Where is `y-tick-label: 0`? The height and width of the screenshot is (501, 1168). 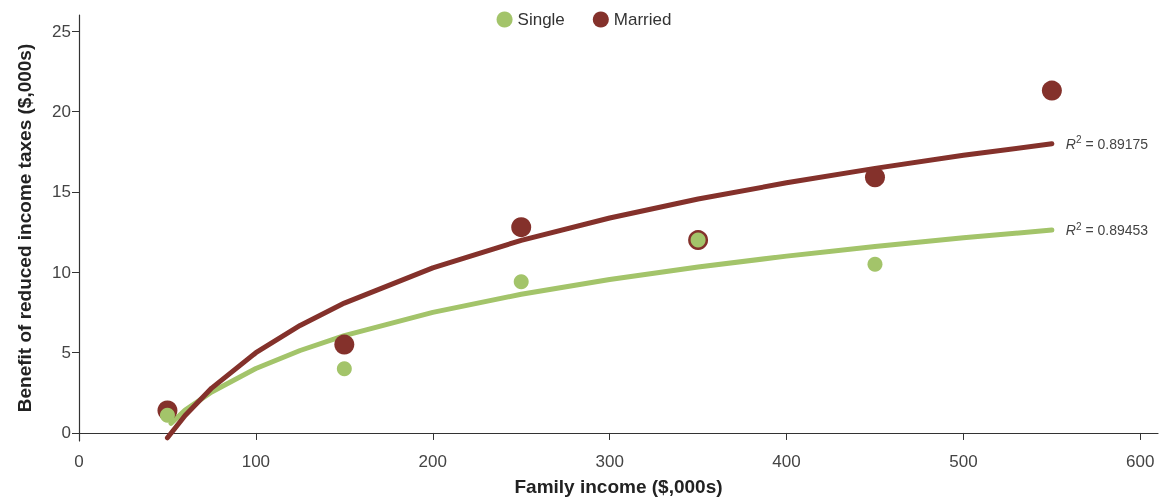
y-tick-label: 0 is located at coordinates (66, 433).